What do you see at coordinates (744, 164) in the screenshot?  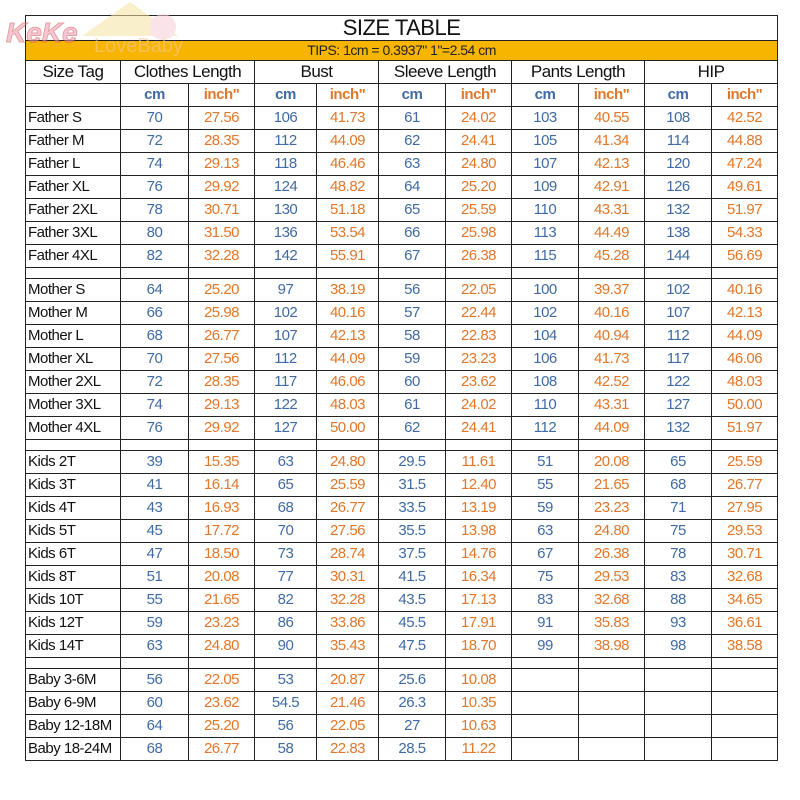 I see `inch-value-cell: 47.24` at bounding box center [744, 164].